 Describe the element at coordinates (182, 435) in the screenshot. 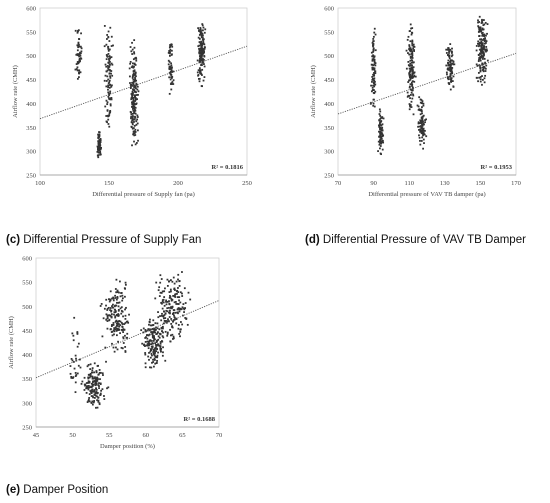

I see `x-tick-label: 65` at that location.